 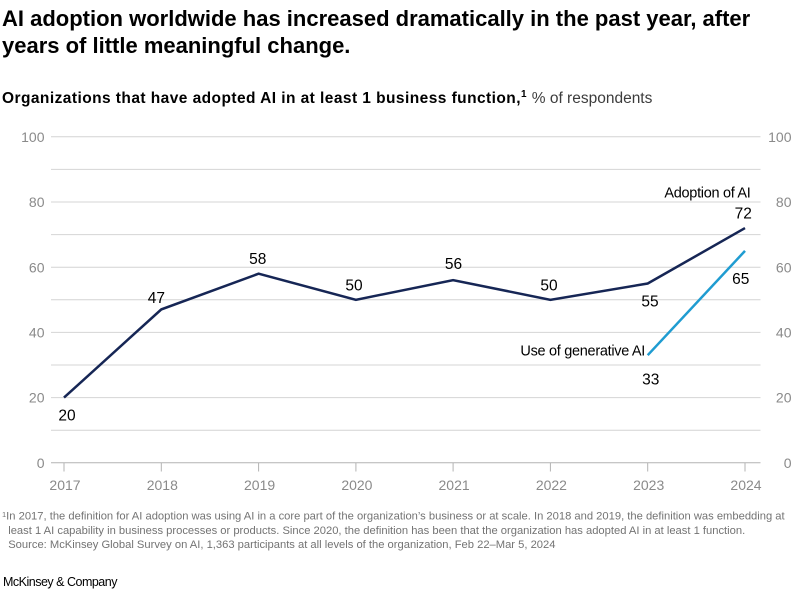 What do you see at coordinates (356, 485) in the screenshot?
I see `svg-text: 2020` at bounding box center [356, 485].